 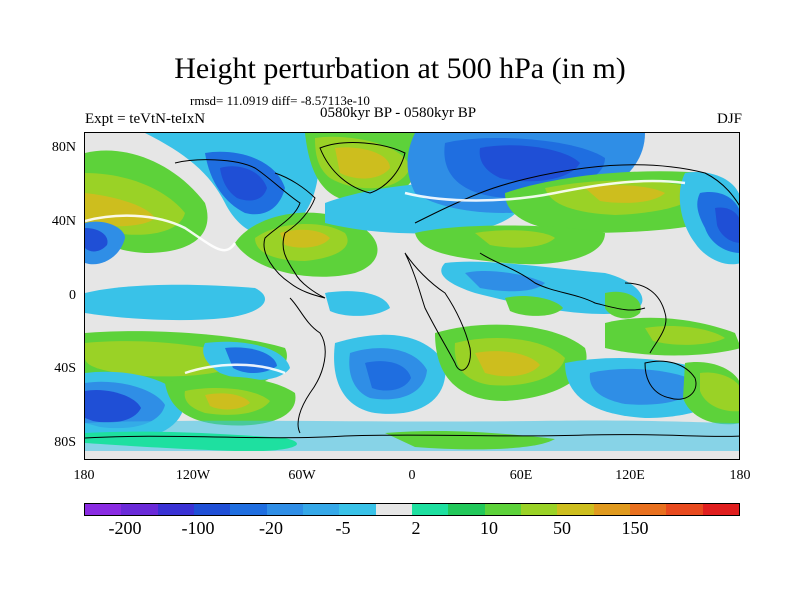 I want to click on lat-label: 0, so click(x=72, y=295).